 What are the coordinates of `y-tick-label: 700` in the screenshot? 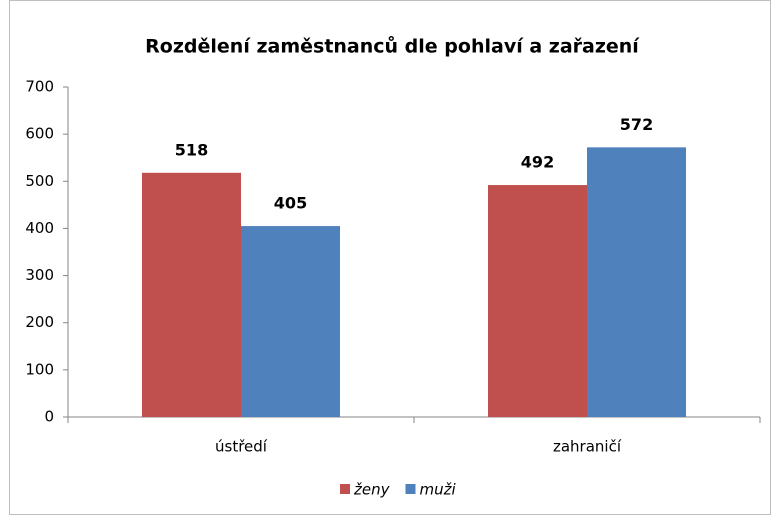 It's located at (39, 87).